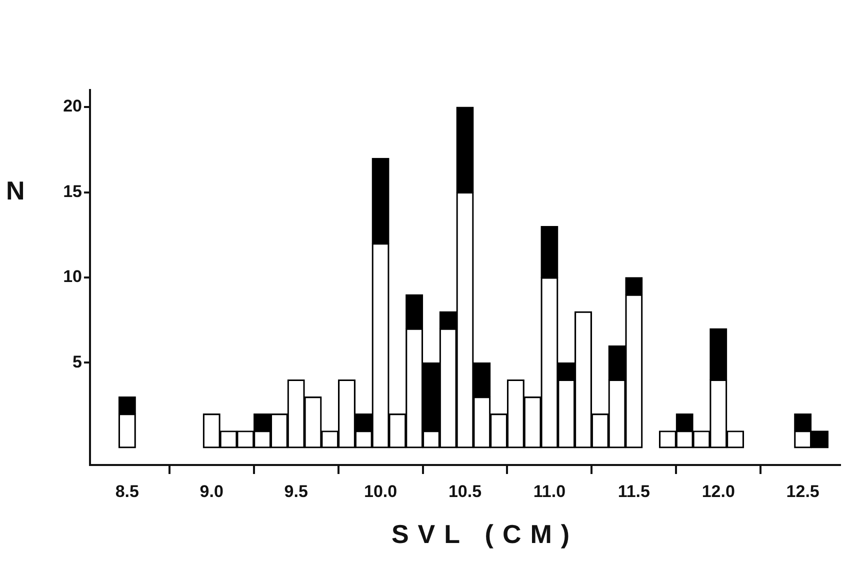  I want to click on x-tick-label: 12.0, so click(718, 491).